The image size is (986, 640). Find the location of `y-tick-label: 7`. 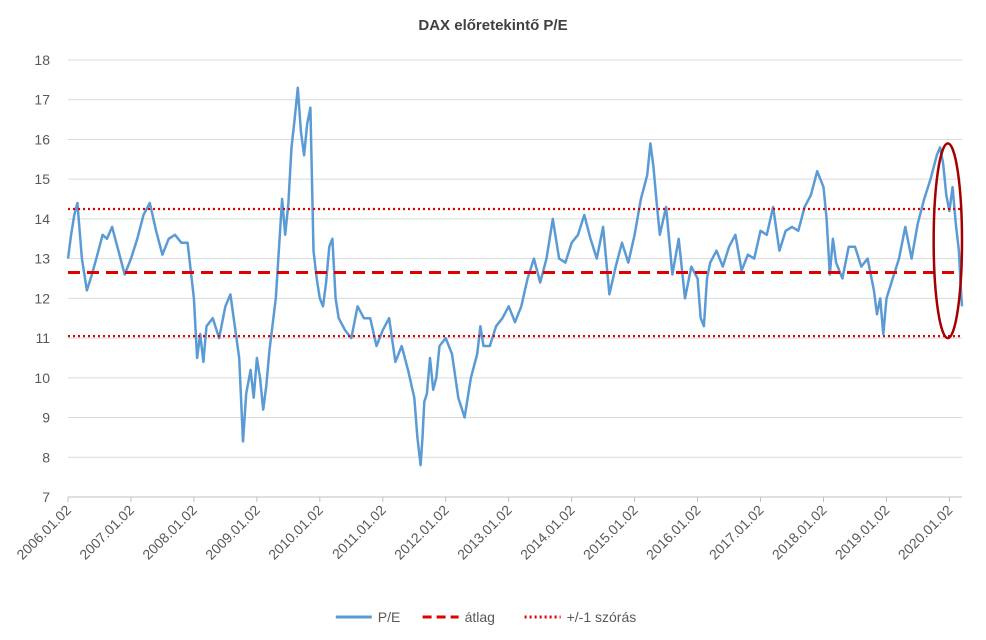

y-tick-label: 7 is located at coordinates (46, 497).